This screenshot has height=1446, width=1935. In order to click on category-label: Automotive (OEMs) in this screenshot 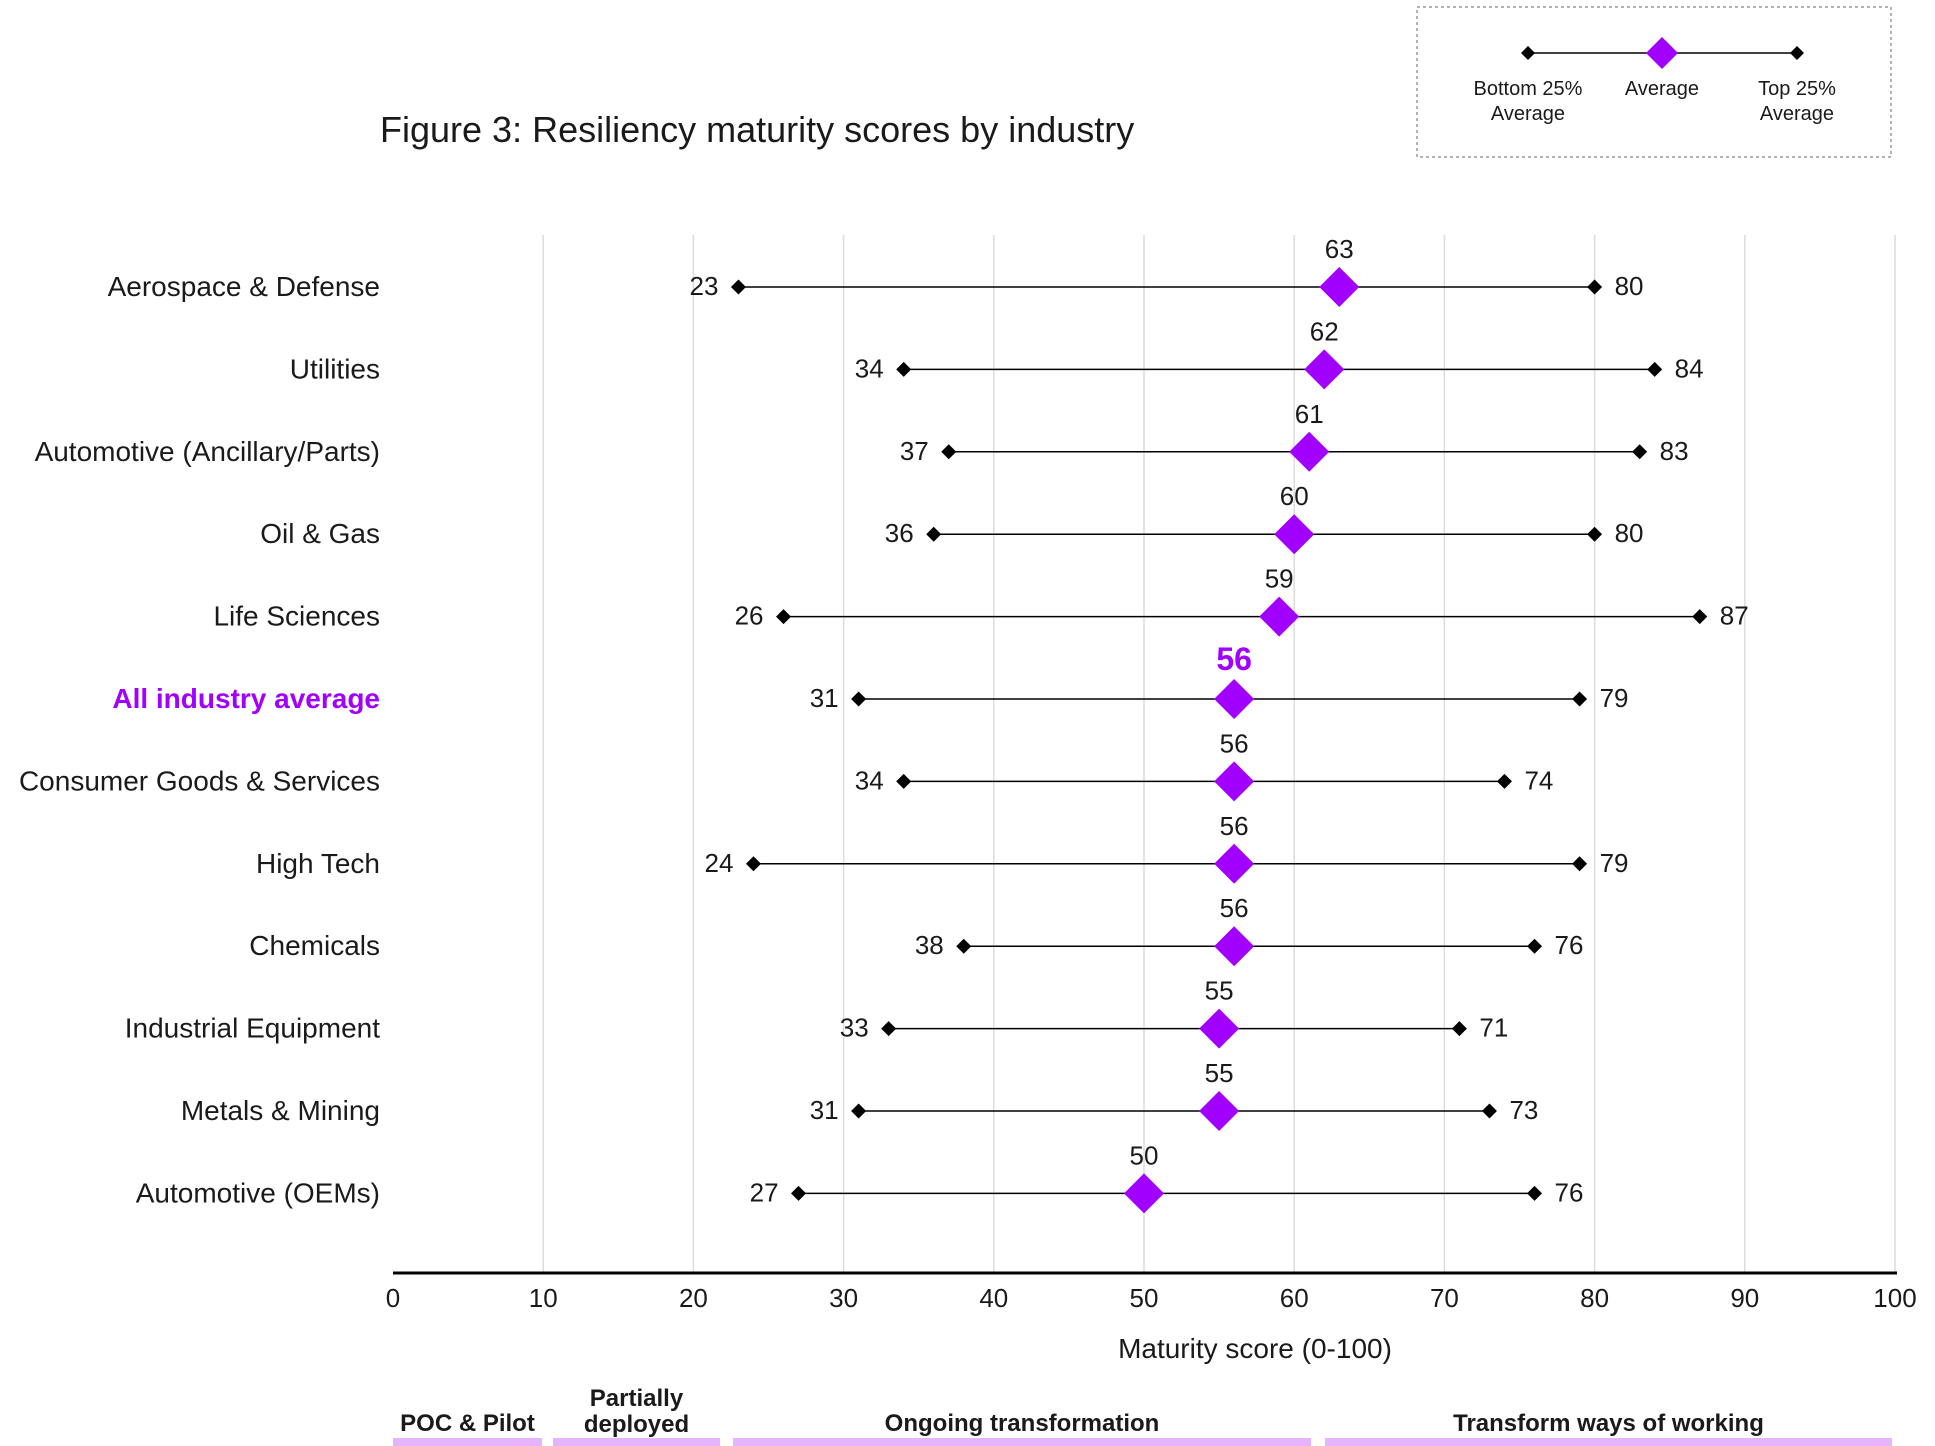, I will do `click(258, 1192)`.